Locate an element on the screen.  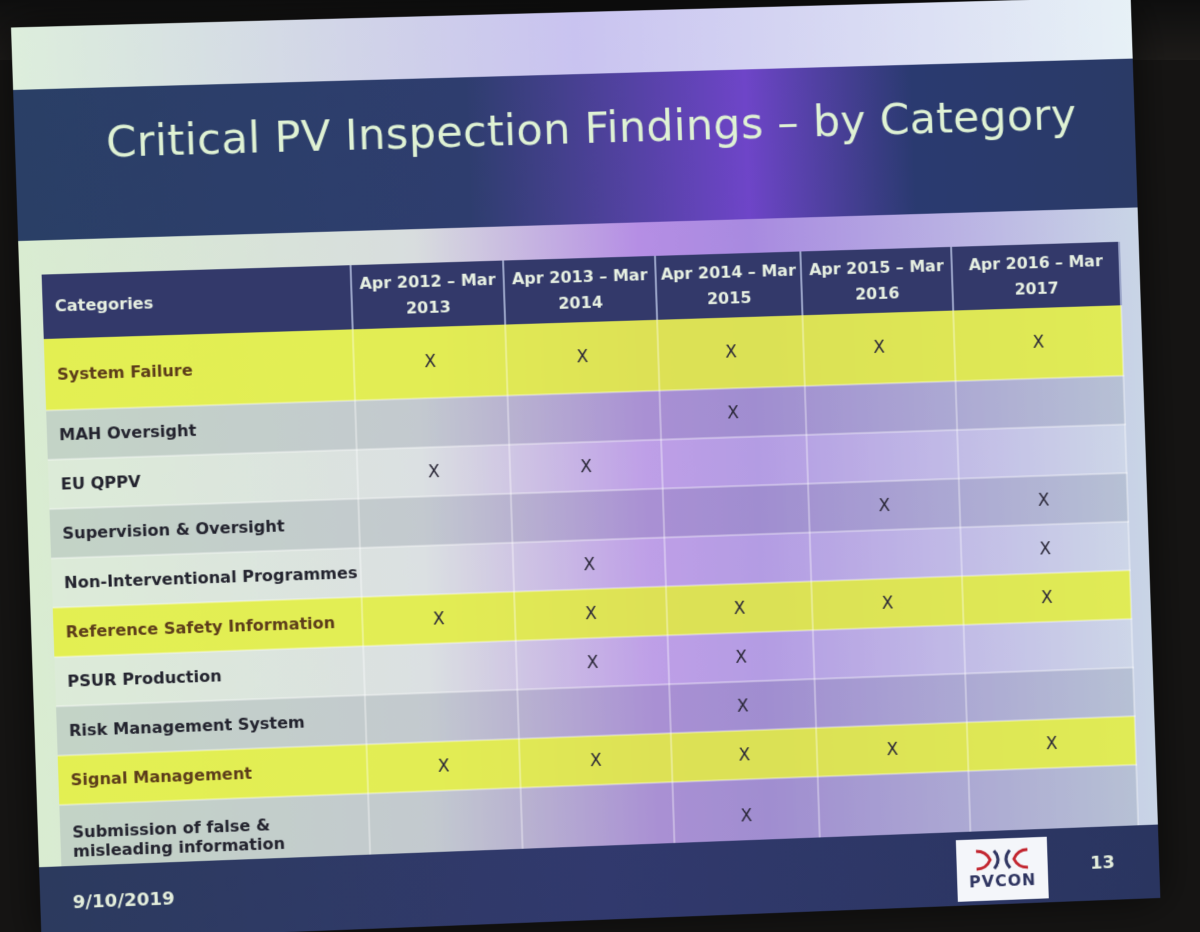
category-cell: System Failure is located at coordinates (199, 370).